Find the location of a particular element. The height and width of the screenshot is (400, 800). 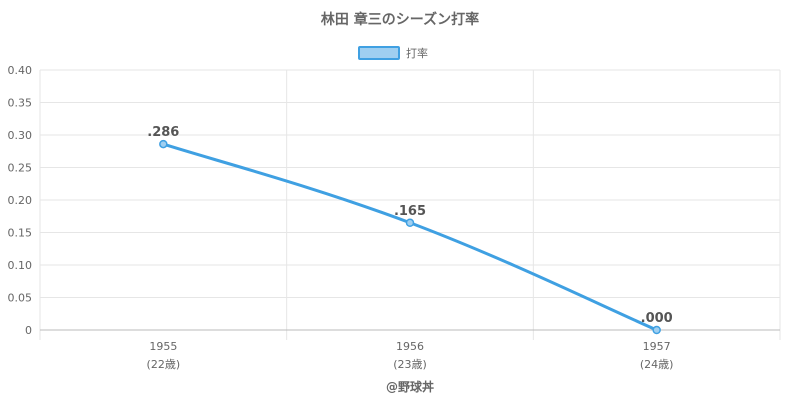

x-tick-sublabel: (22歳) is located at coordinates (164, 364).